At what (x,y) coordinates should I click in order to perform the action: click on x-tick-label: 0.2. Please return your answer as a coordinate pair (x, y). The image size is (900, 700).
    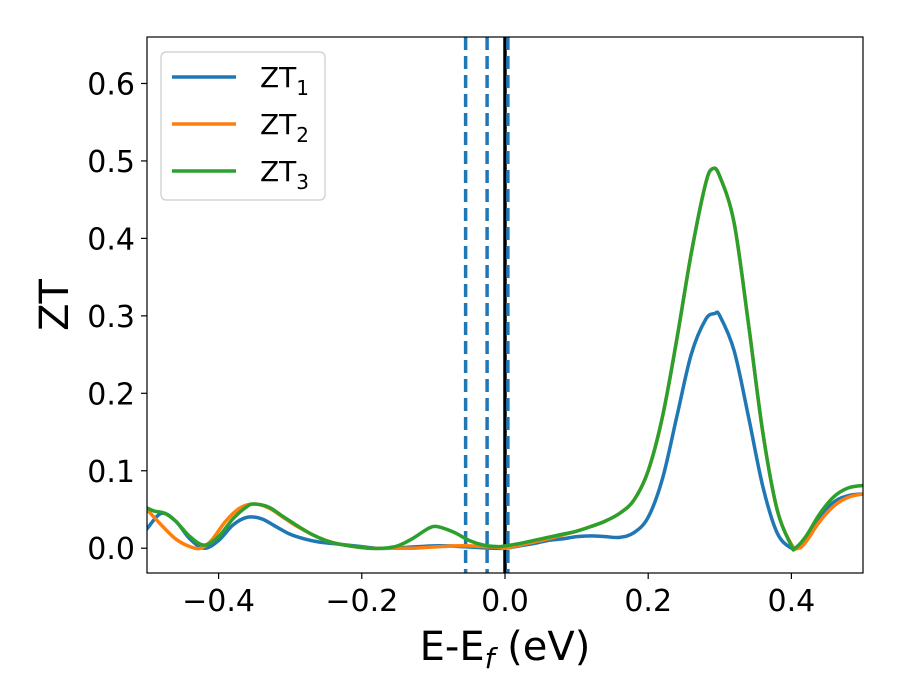
    Looking at the image, I should click on (648, 601).